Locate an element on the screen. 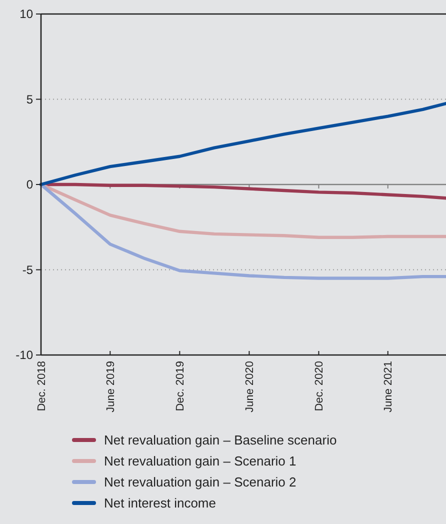 Image resolution: width=446 pixels, height=524 pixels. legend-label: Net revaluation gain – Scenario 2 is located at coordinates (200, 482).